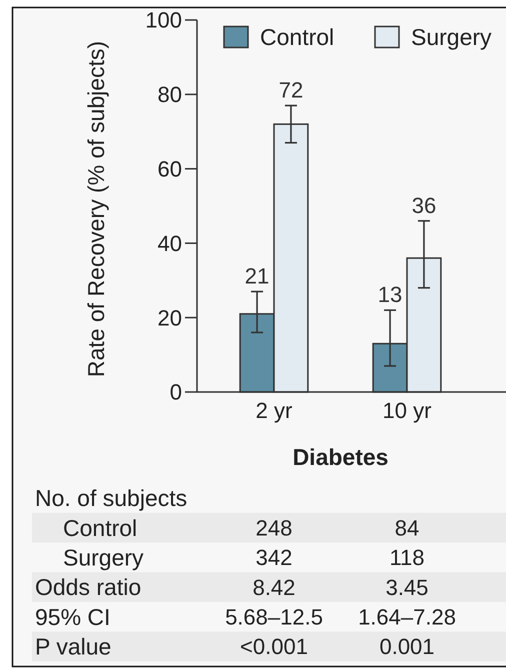  What do you see at coordinates (163, 20) in the screenshot?
I see `y-tick-label: 100` at bounding box center [163, 20].